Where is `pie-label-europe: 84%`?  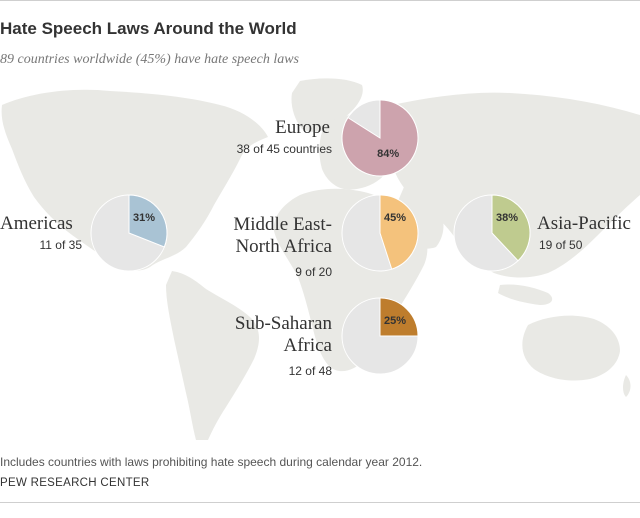 pie-label-europe: 84% is located at coordinates (388, 154).